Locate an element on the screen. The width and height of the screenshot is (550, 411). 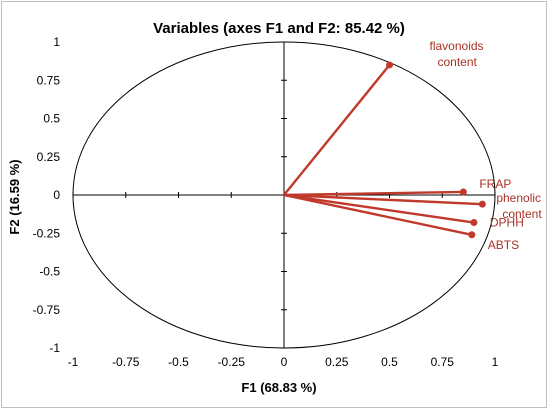
y-tick-label: -1 is located at coordinates (54, 348).